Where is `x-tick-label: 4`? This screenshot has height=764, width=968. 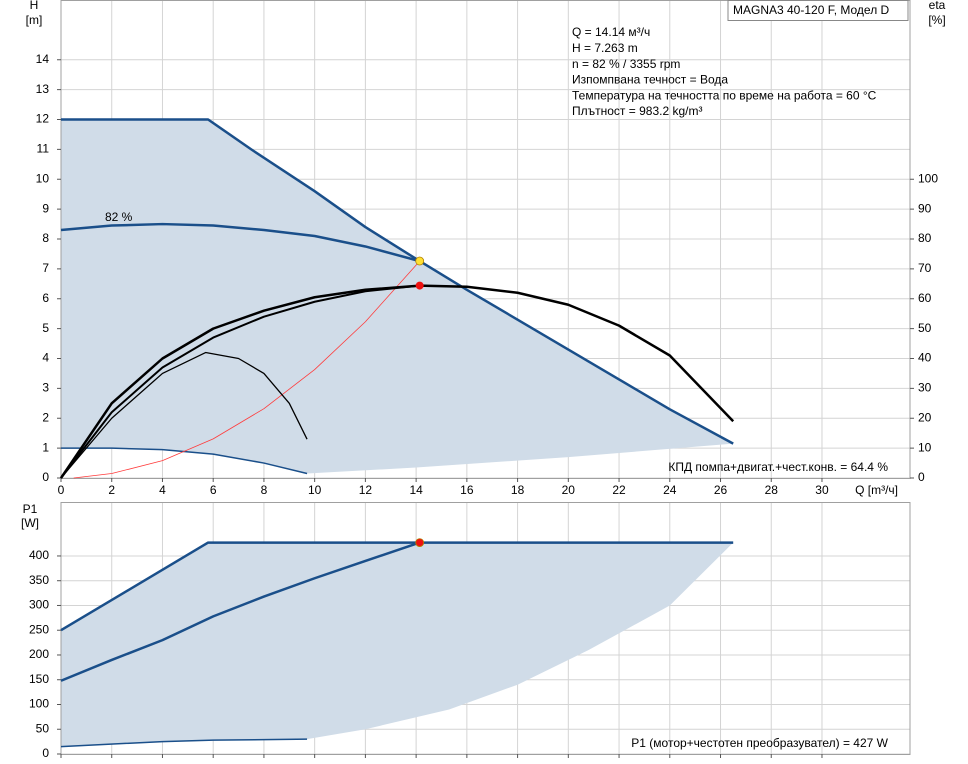 x-tick-label: 4 is located at coordinates (162, 490).